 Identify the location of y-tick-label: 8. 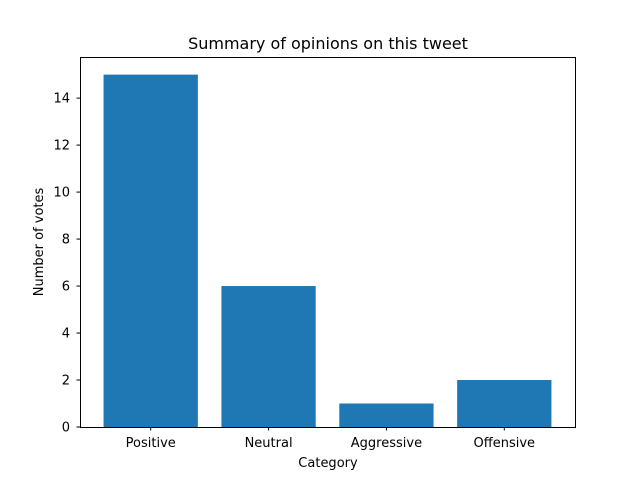
(66, 240).